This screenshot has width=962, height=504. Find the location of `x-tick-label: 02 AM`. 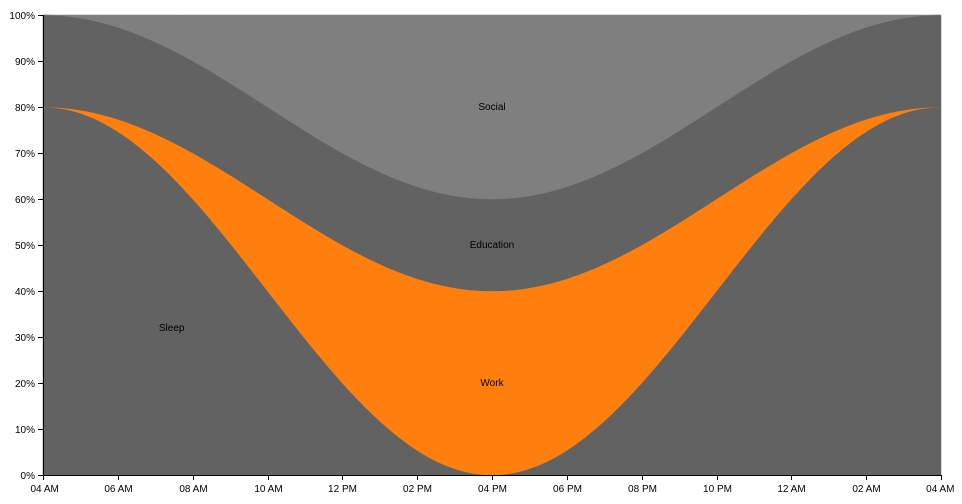

x-tick-label: 02 AM is located at coordinates (866, 489).